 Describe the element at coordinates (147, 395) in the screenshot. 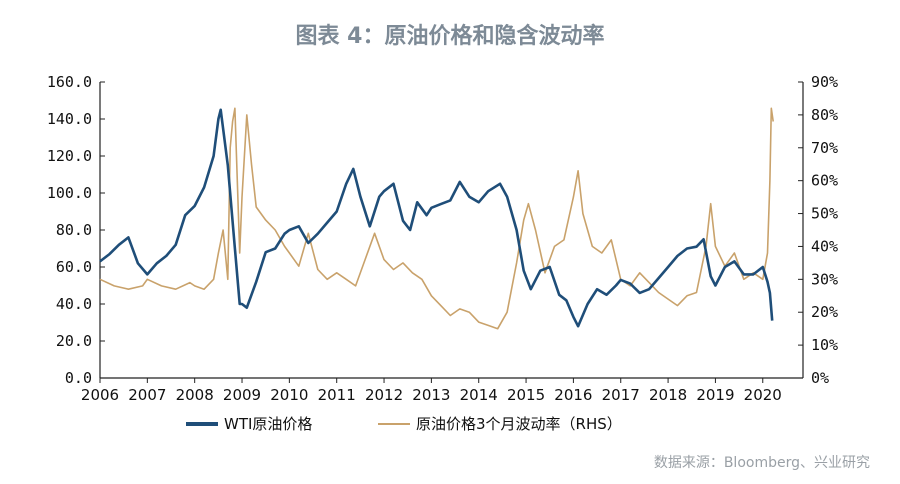

I see `x-tick-label: 2007` at that location.